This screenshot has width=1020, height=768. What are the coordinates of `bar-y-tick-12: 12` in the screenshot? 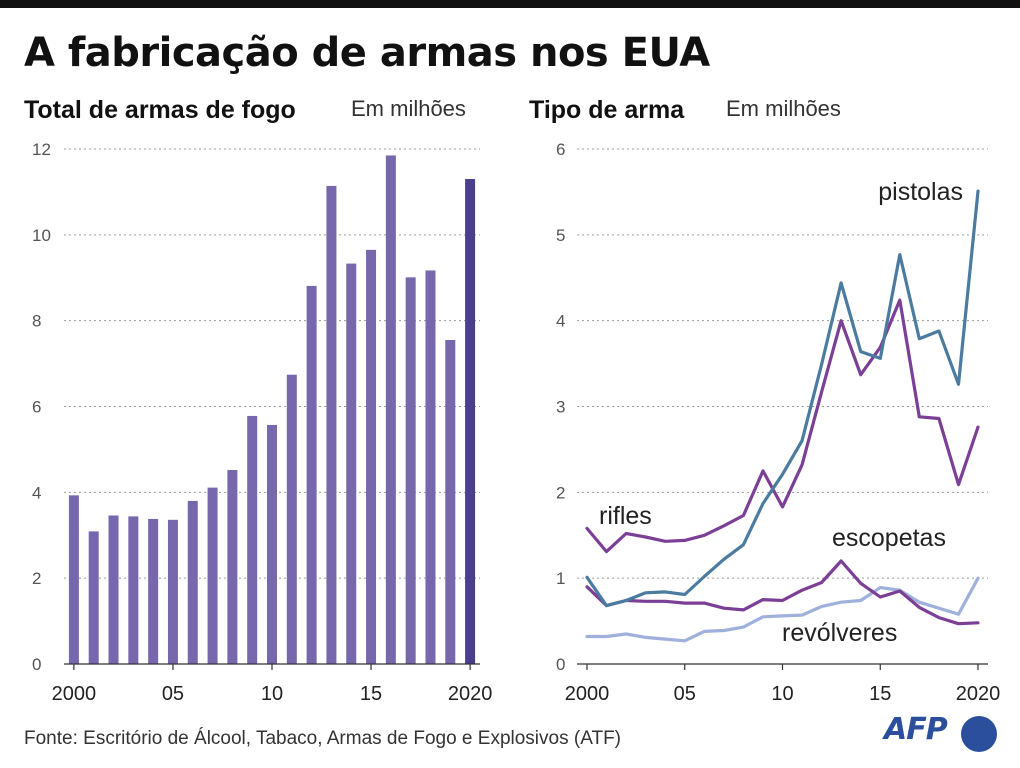 It's located at (41, 149).